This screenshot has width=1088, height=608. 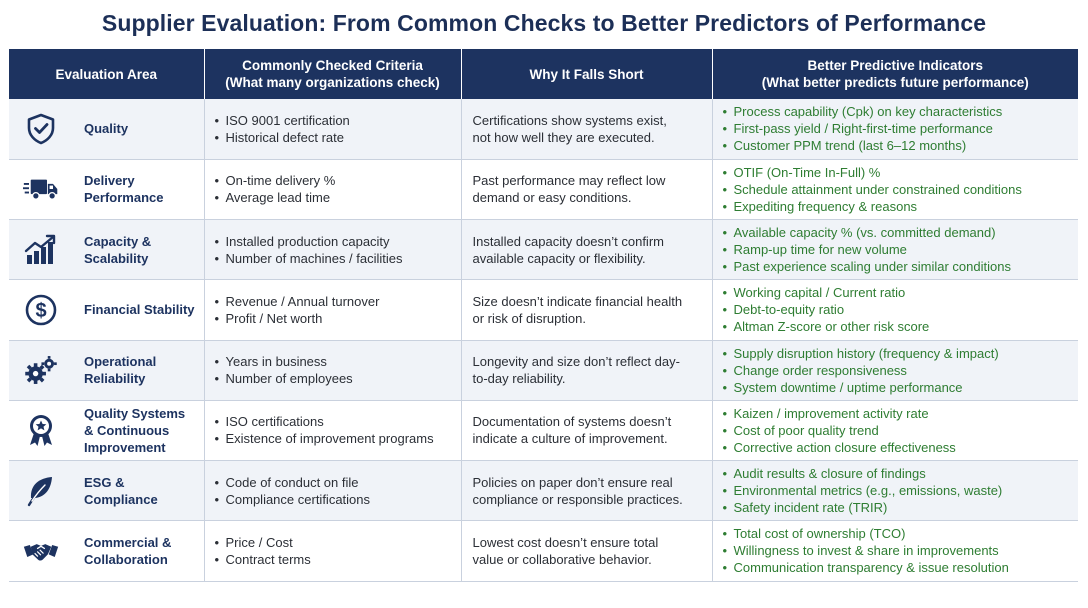 What do you see at coordinates (338, 482) in the screenshot?
I see `list-item: Code of conduct on file` at bounding box center [338, 482].